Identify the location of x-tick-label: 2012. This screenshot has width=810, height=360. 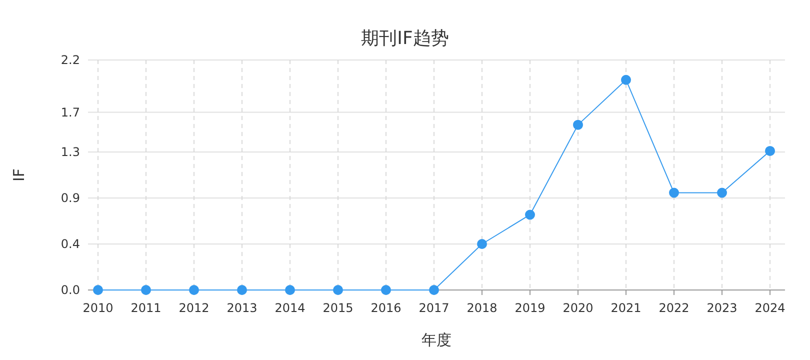
(194, 308).